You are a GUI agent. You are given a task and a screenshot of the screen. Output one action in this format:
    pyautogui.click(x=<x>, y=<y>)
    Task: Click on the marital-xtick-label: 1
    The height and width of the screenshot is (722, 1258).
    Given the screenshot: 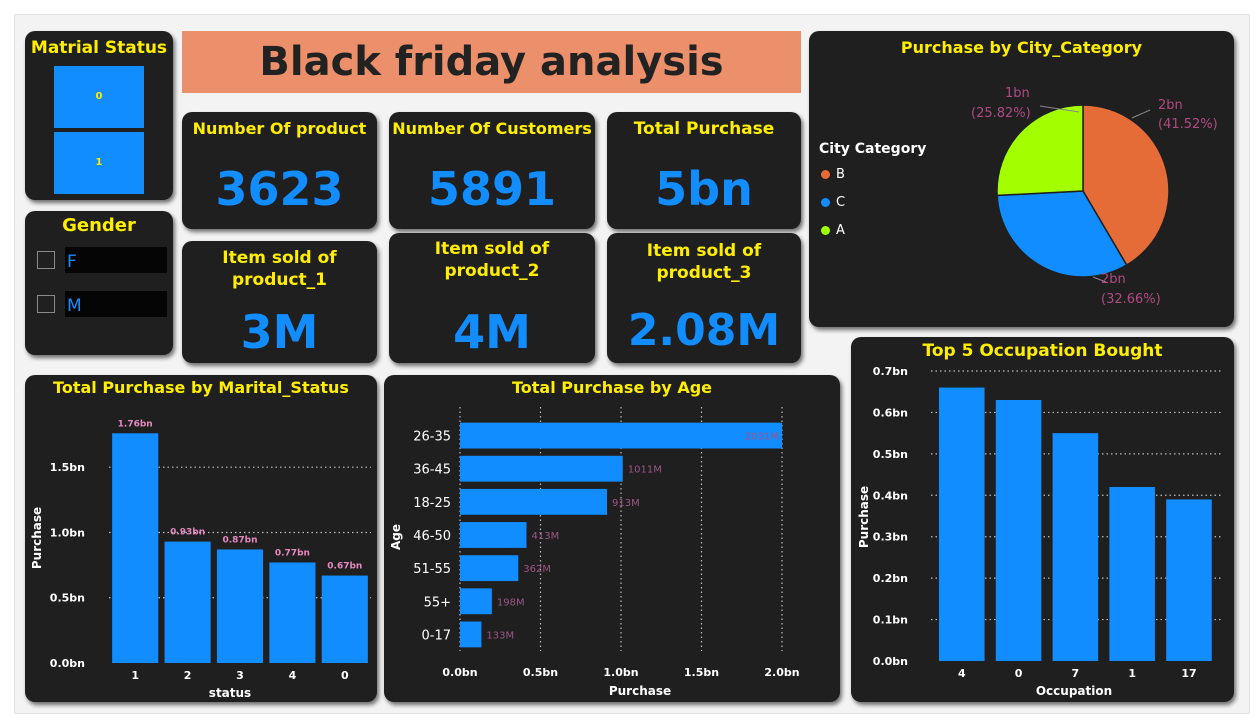 What is the action you would take?
    pyautogui.click(x=135, y=675)
    